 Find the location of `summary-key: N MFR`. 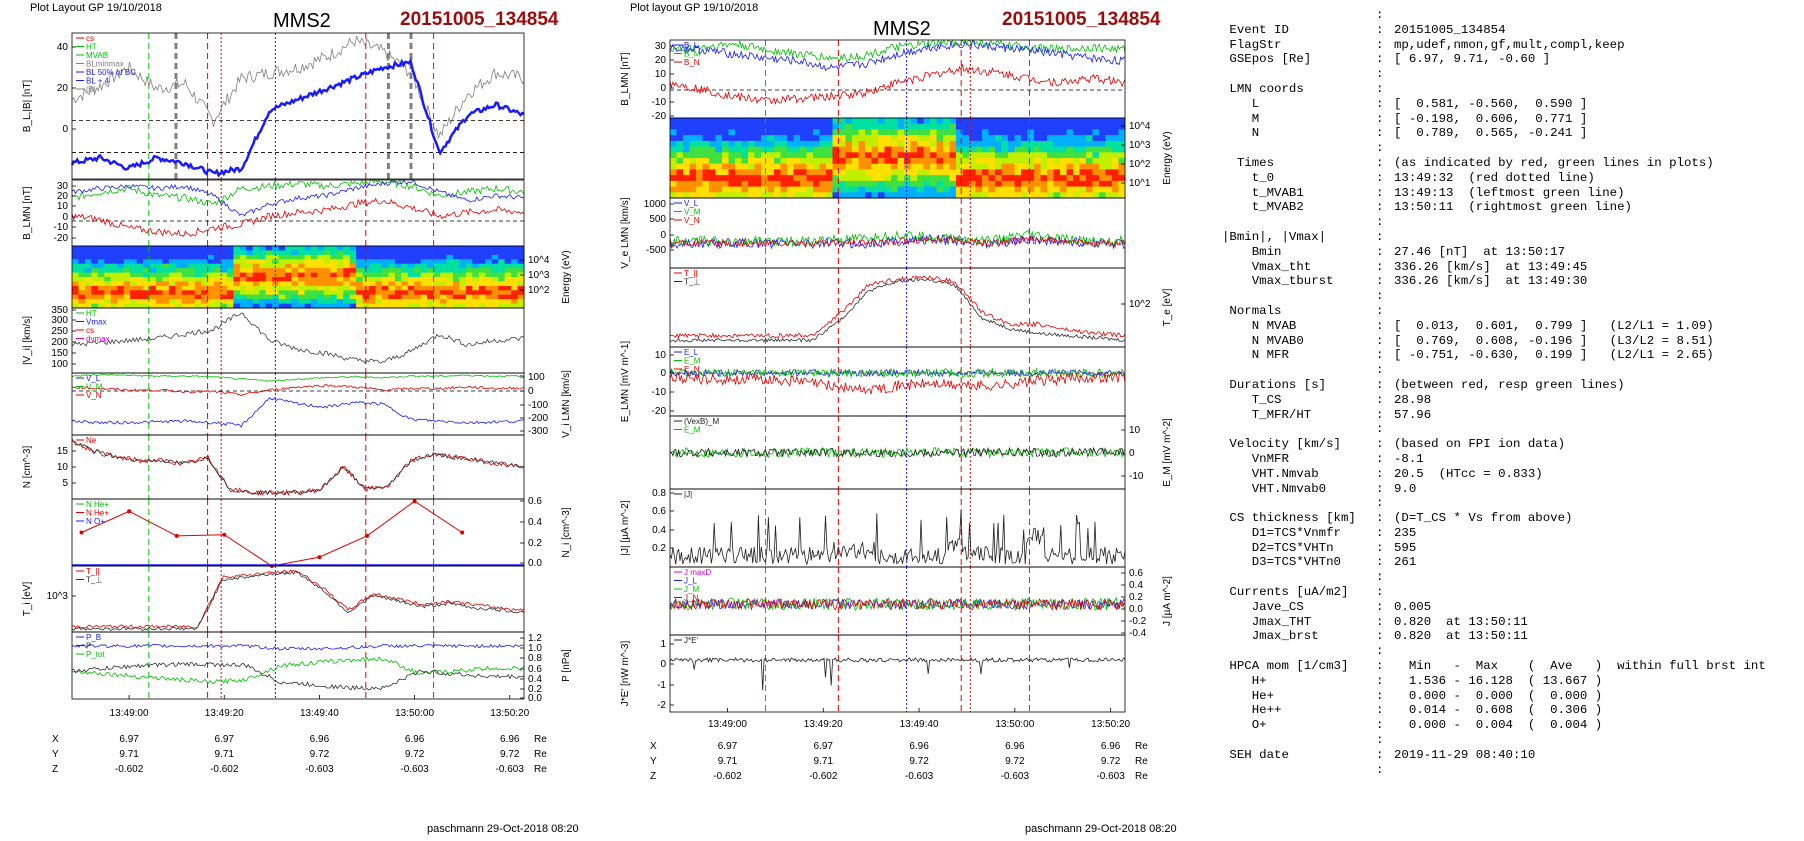

summary-key: N MFR is located at coordinates (1255, 355).